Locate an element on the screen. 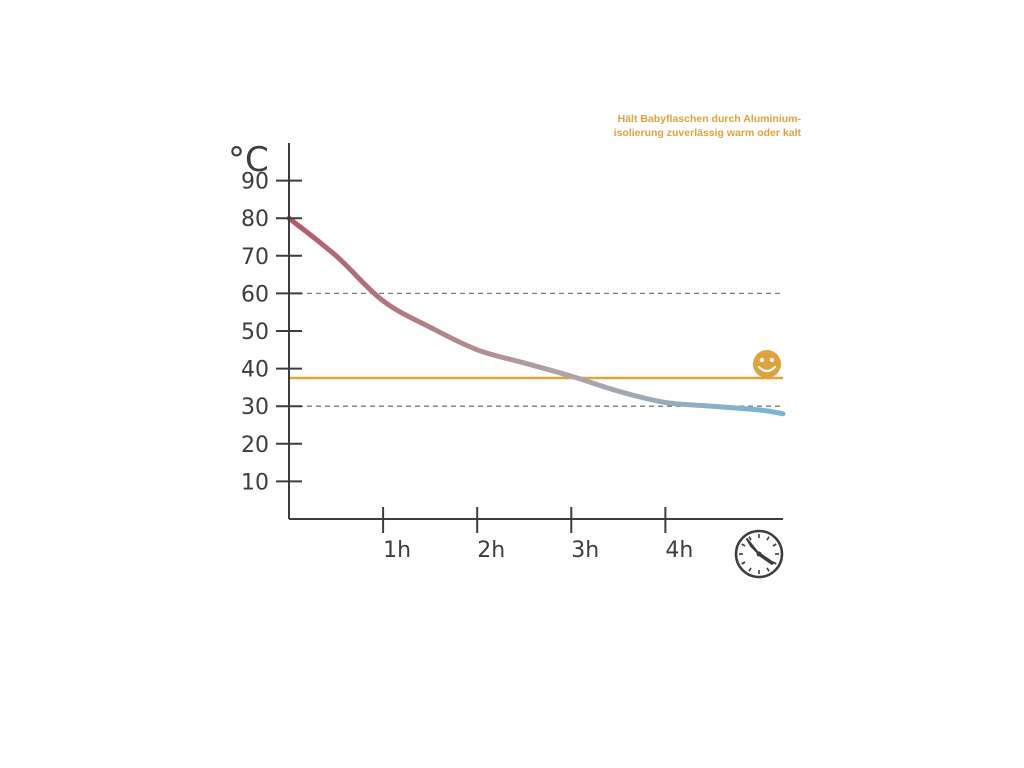  x-axis-ticks: 1h 2h 3h 4h is located at coordinates (537, 535).